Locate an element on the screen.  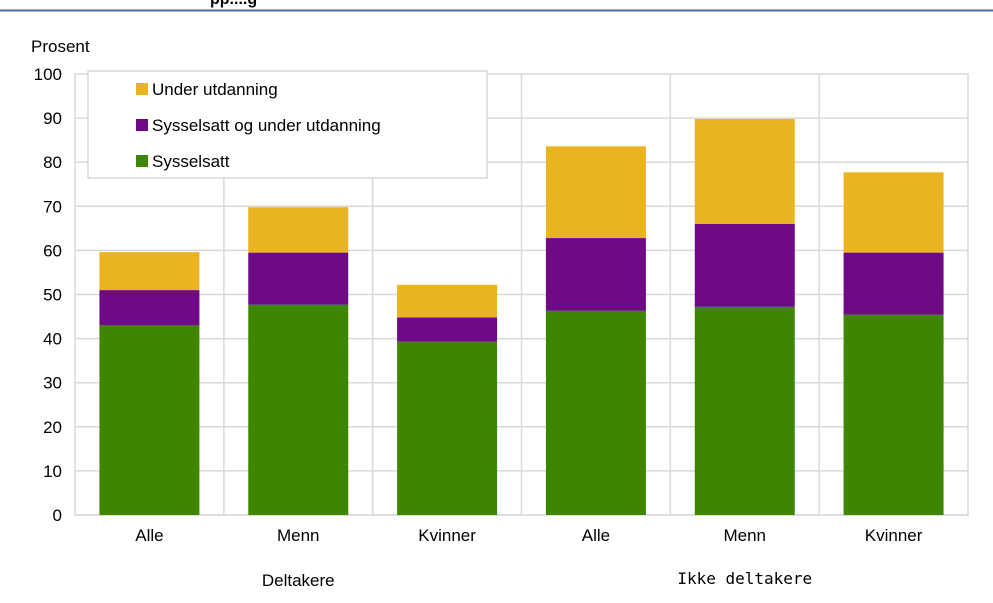
y-tick-label: 10 is located at coordinates (52, 471).